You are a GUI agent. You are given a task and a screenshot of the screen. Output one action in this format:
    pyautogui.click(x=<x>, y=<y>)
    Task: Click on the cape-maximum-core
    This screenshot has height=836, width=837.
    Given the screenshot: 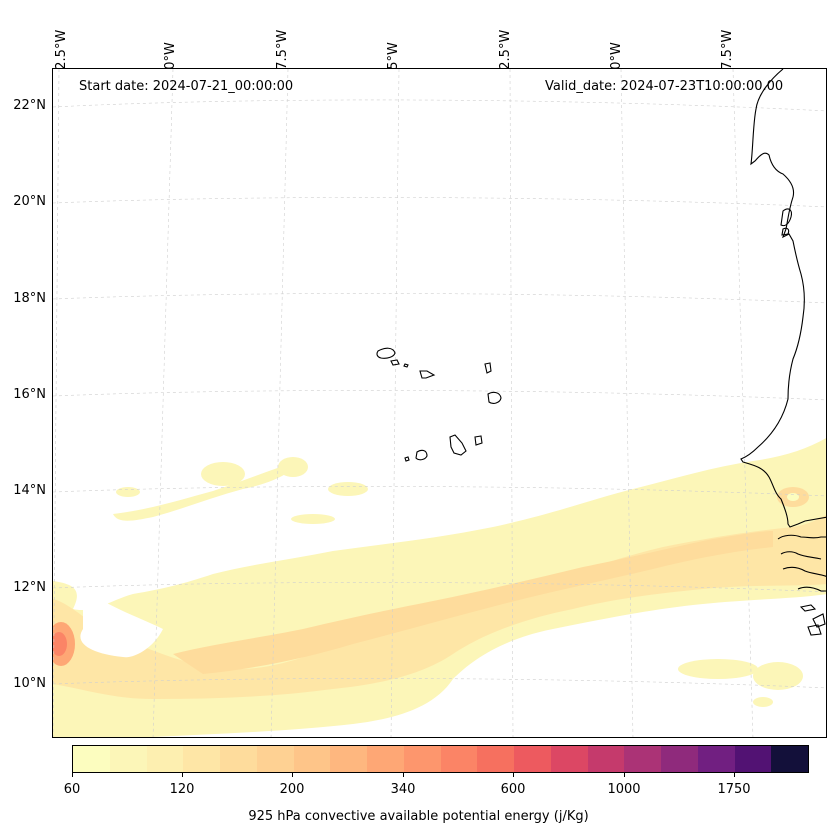 What is the action you would take?
    pyautogui.click(x=60, y=644)
    